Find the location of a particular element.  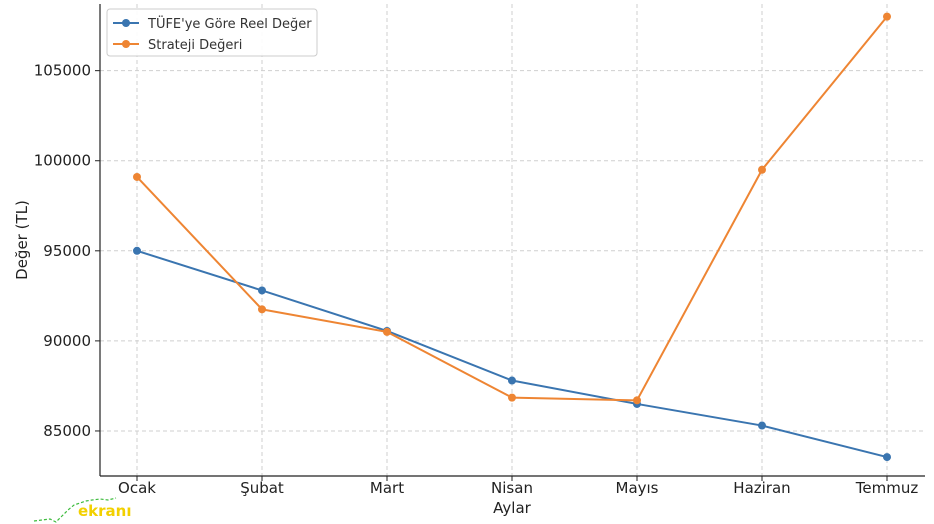

x-tick-label: Mart is located at coordinates (387, 488).